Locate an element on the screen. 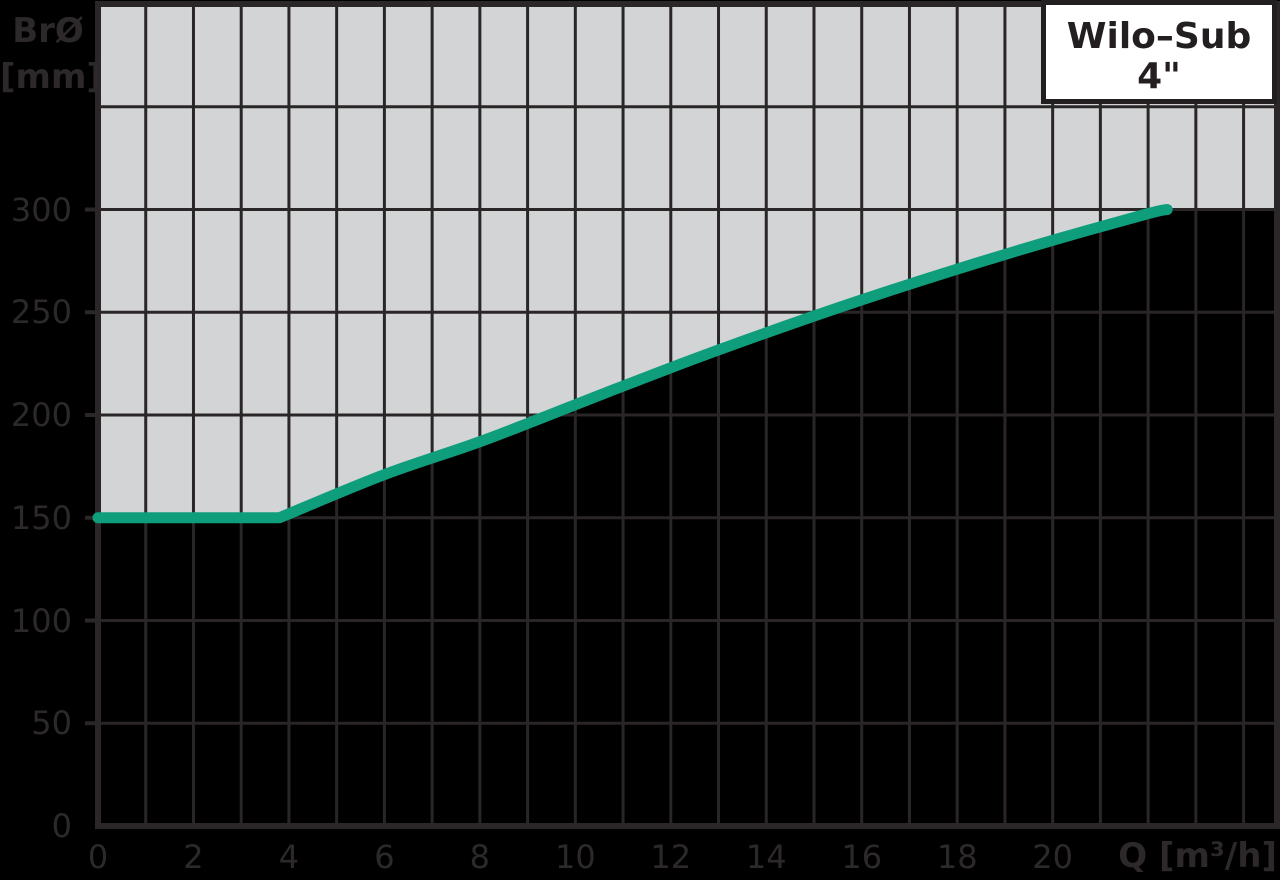 The image size is (1280, 880). x-tick-label: 8 is located at coordinates (480, 857).